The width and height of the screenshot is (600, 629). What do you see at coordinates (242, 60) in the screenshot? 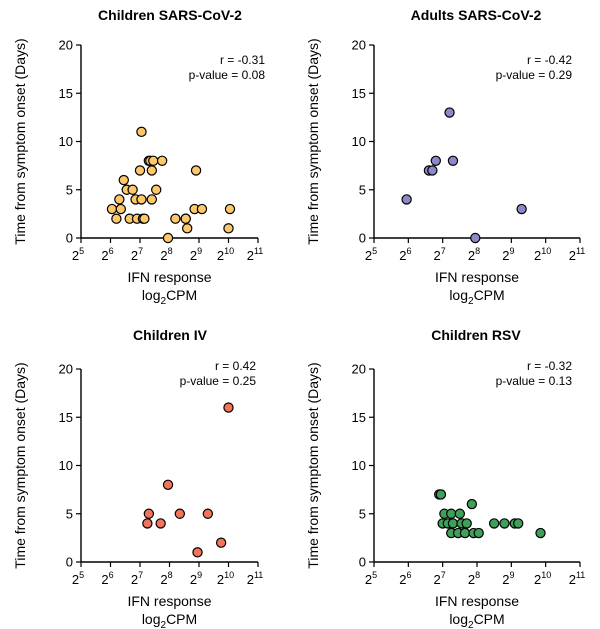
I see `correlation-r: r = -0.31` at bounding box center [242, 60].